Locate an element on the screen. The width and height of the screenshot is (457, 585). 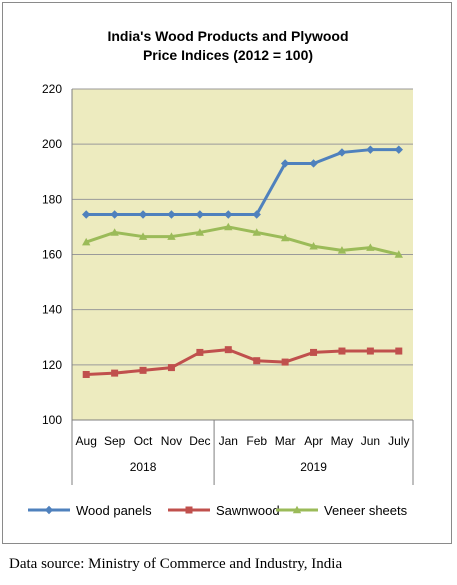
x-tick-label: Jan is located at coordinates (228, 441).